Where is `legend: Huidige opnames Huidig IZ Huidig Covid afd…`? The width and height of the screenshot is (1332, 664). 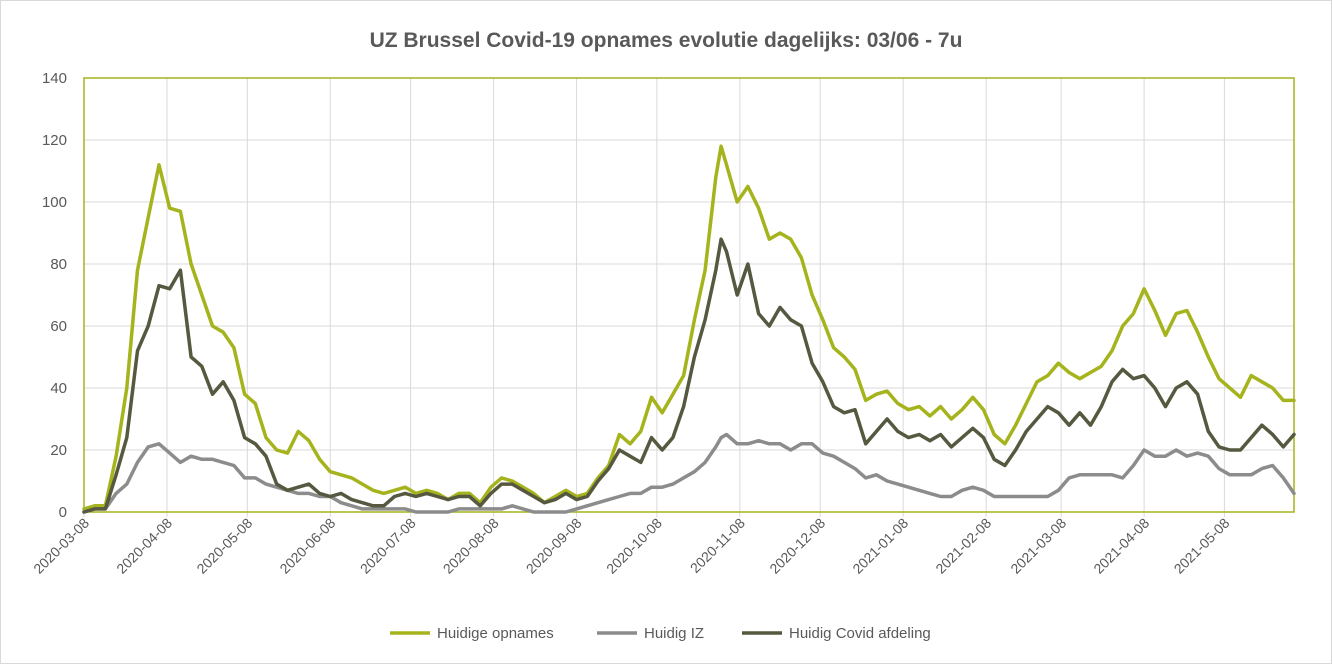
legend: Huidige opnames Huidig IZ Huidig Covid afd… is located at coordinates (660, 633).